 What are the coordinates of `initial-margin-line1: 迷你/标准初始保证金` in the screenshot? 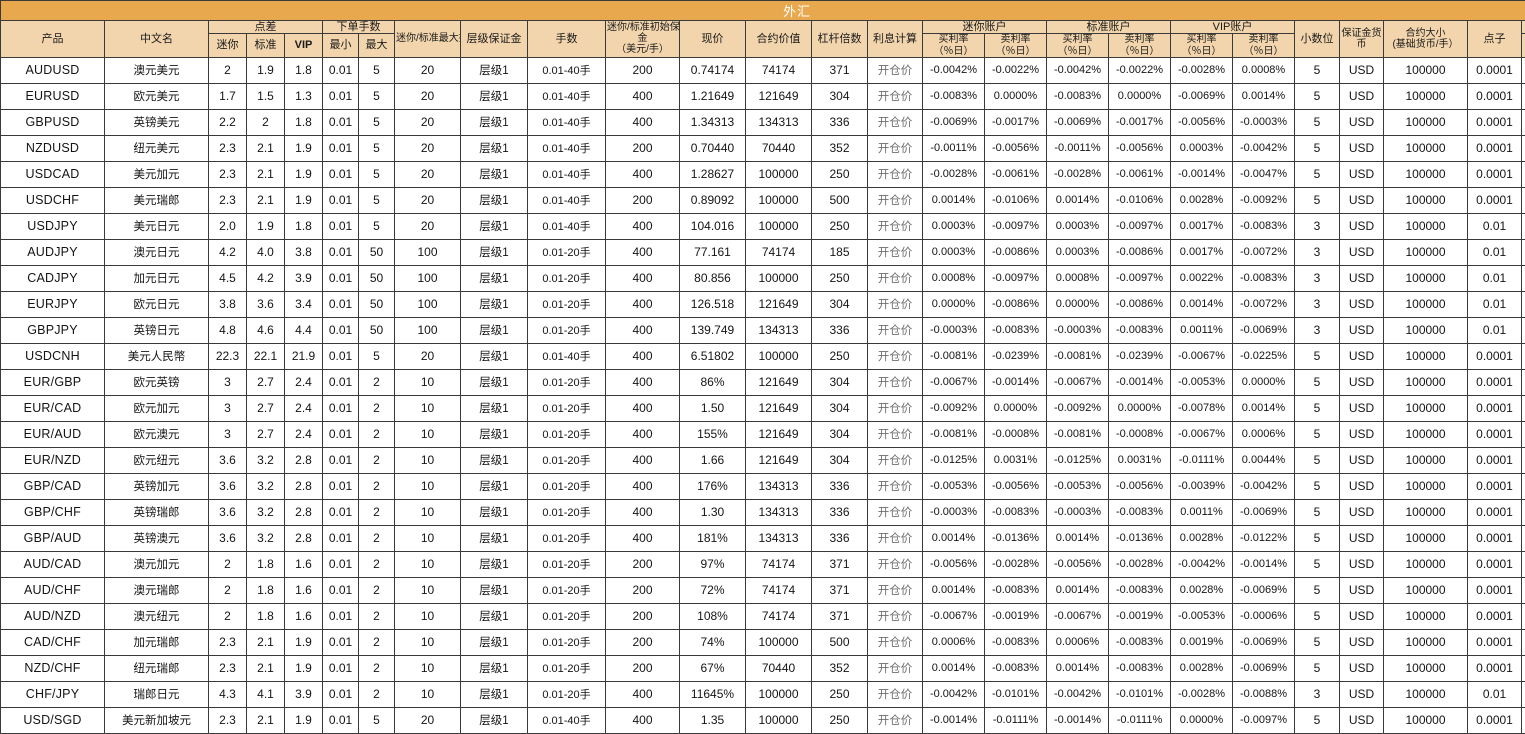 It's located at (643, 27).